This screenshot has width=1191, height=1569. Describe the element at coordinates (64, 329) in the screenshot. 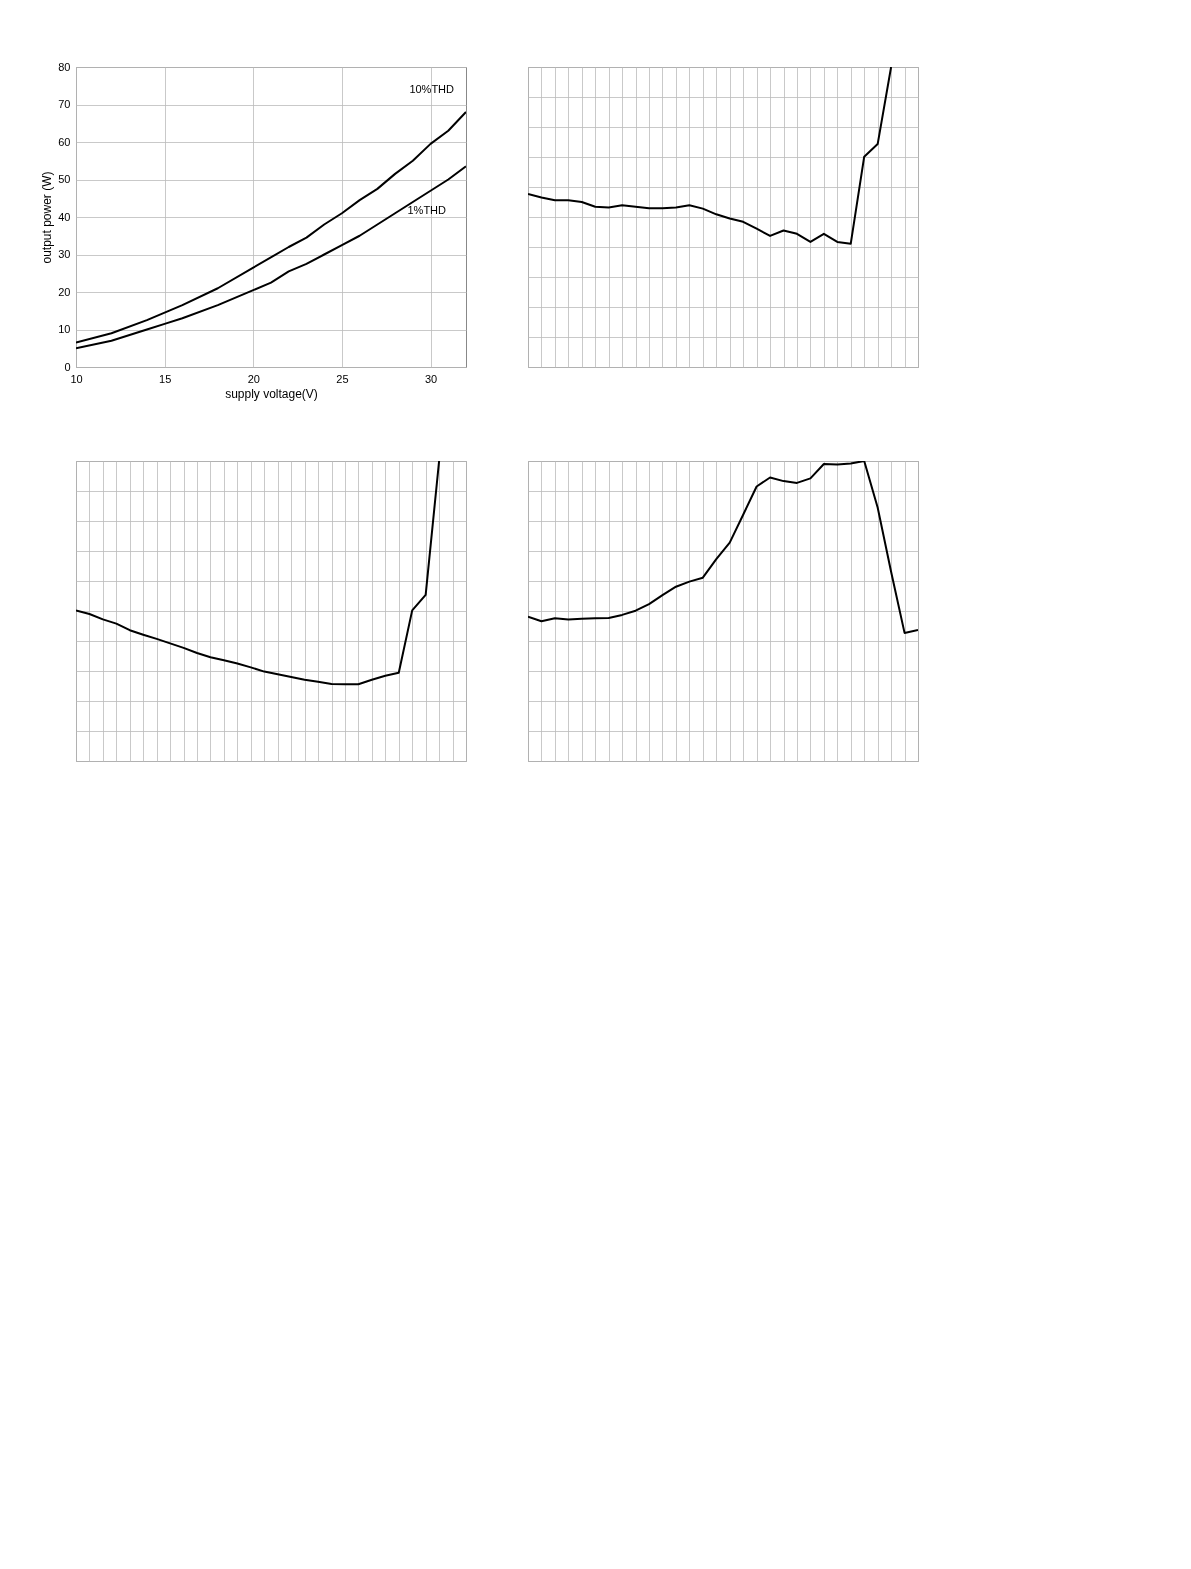

I see `y-tick-label: 10` at that location.